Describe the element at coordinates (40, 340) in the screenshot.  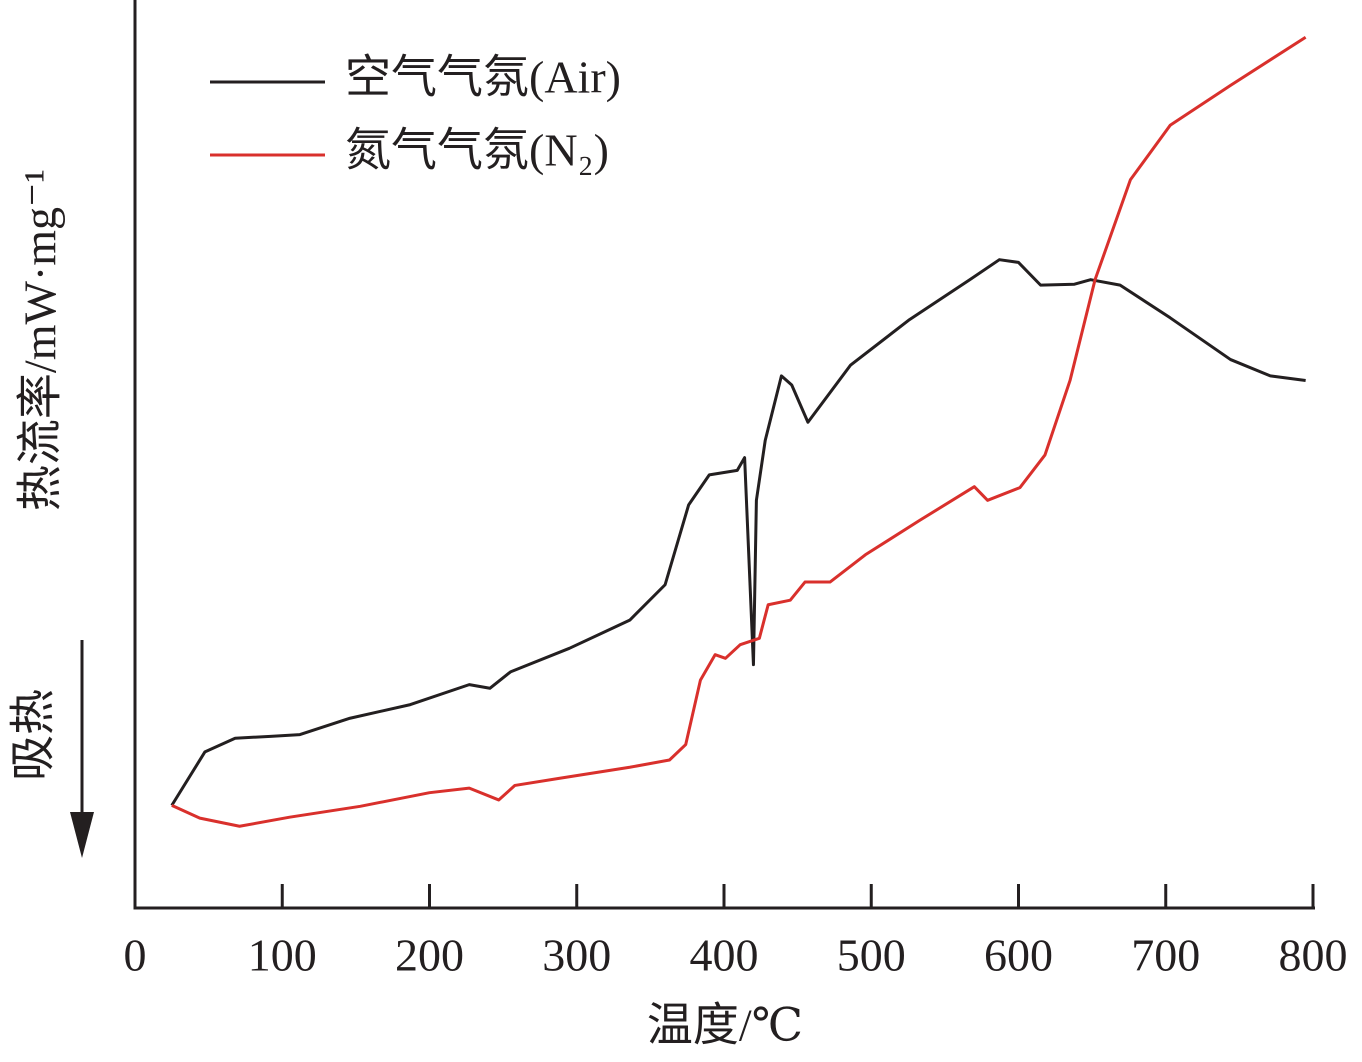
I see `y-axis-label: 热流率/mW·mg⁻¹` at that location.